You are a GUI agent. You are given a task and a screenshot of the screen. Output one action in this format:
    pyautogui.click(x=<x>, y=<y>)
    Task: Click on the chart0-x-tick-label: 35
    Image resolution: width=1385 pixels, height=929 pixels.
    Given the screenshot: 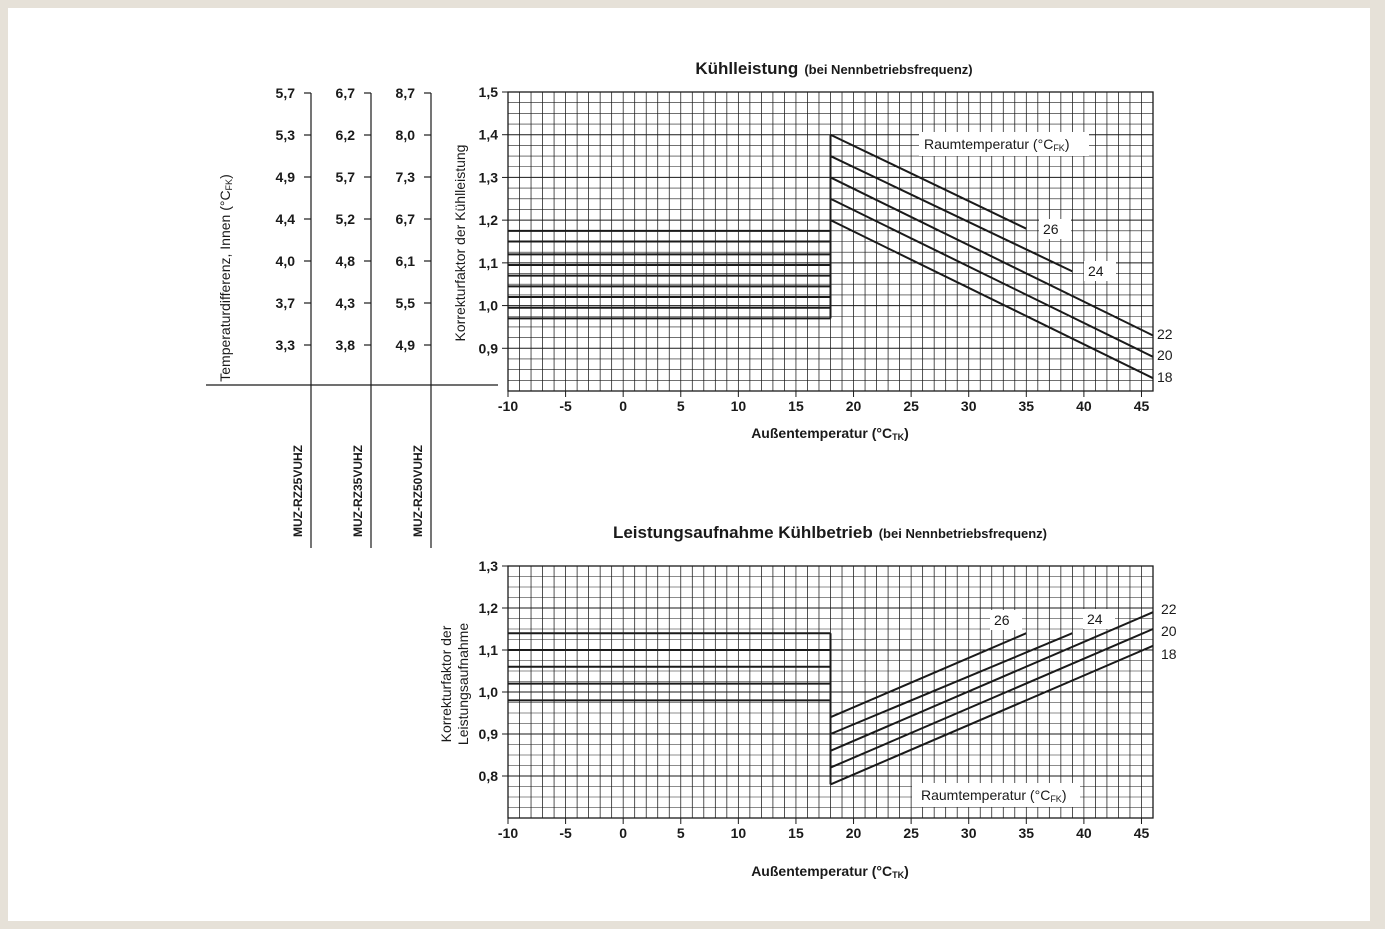 What is the action you would take?
    pyautogui.click(x=1027, y=406)
    